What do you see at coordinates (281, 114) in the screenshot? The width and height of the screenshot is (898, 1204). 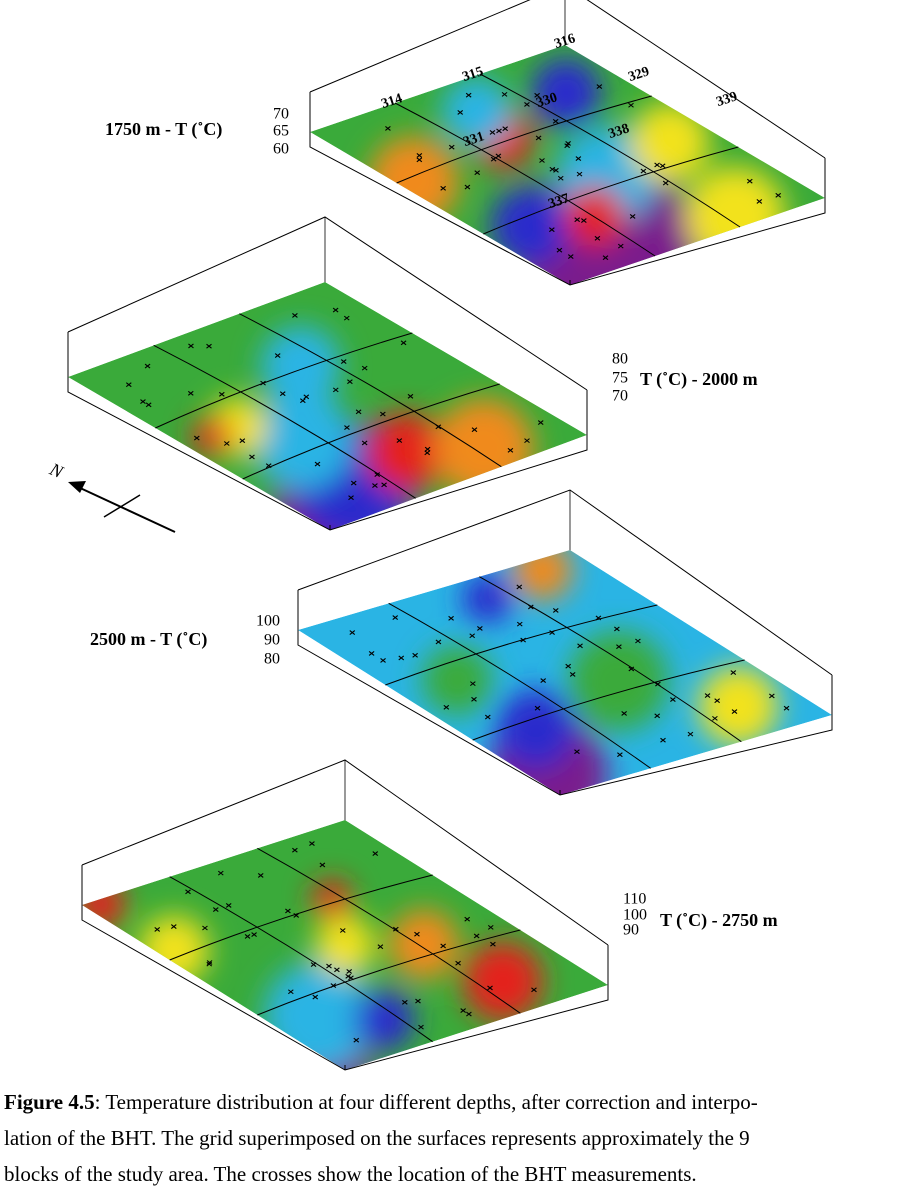 I see `axis-tick-label: 70` at bounding box center [281, 114].